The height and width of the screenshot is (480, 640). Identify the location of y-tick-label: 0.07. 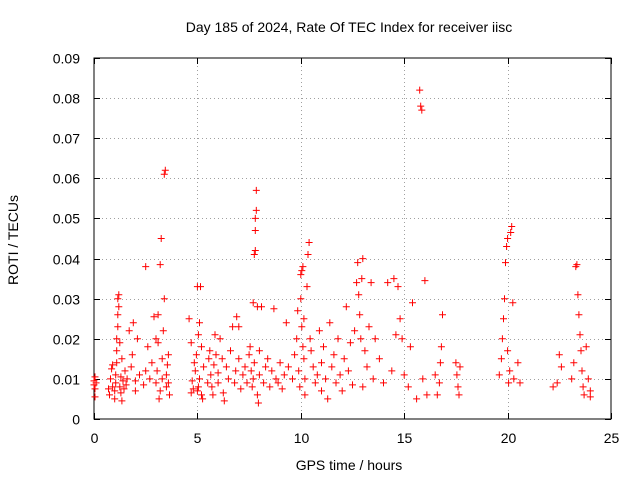
(66, 139).